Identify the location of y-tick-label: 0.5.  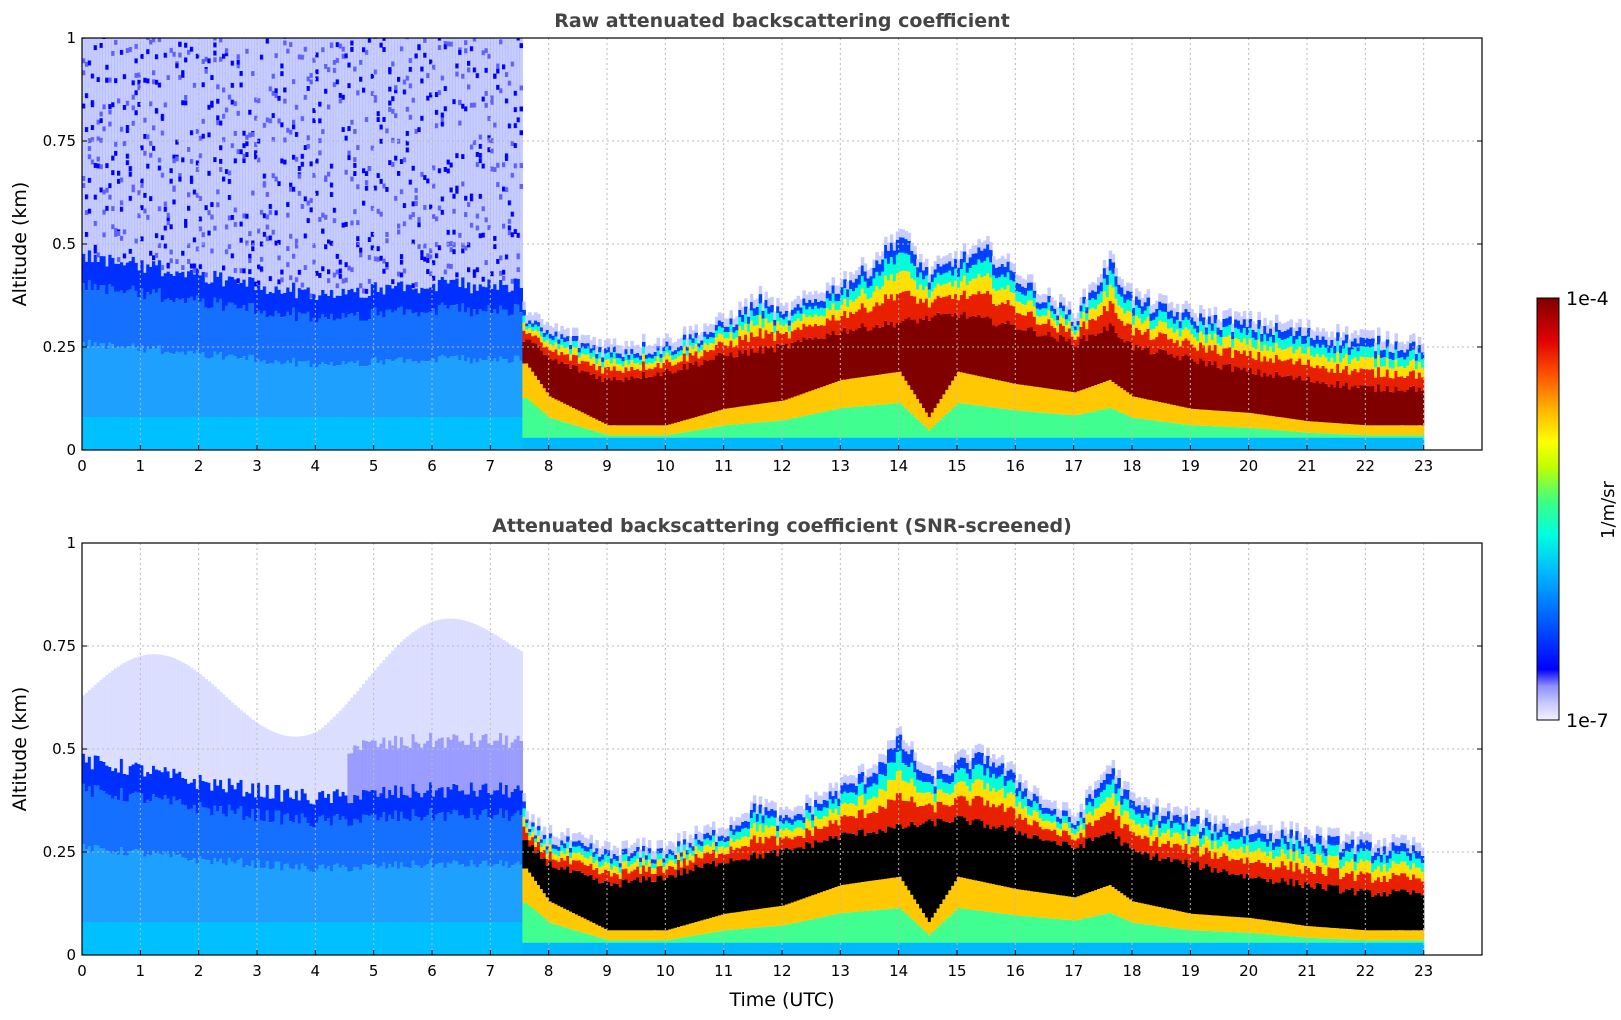
(64, 244).